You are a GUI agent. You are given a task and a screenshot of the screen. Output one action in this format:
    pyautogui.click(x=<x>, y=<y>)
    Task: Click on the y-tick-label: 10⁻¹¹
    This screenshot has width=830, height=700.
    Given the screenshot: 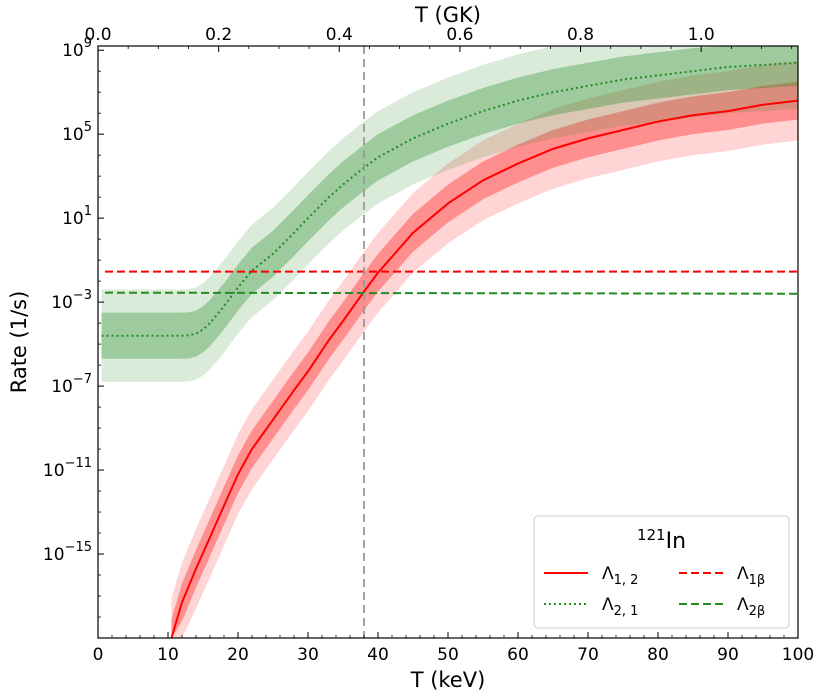 What is the action you would take?
    pyautogui.click(x=67, y=468)
    